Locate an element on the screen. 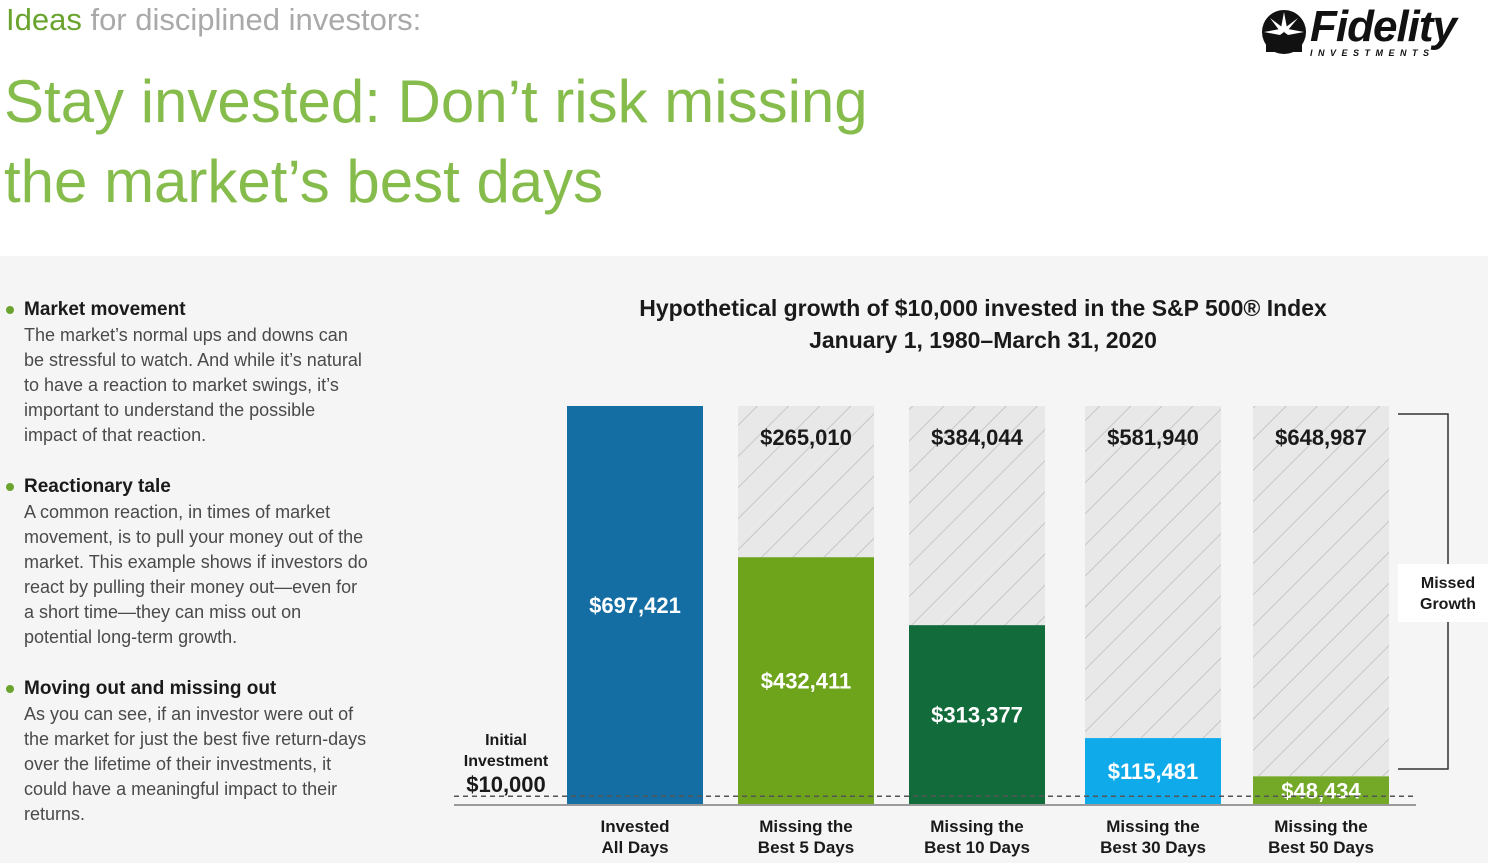 The width and height of the screenshot is (1488, 863). category-label: Invested is located at coordinates (635, 826).